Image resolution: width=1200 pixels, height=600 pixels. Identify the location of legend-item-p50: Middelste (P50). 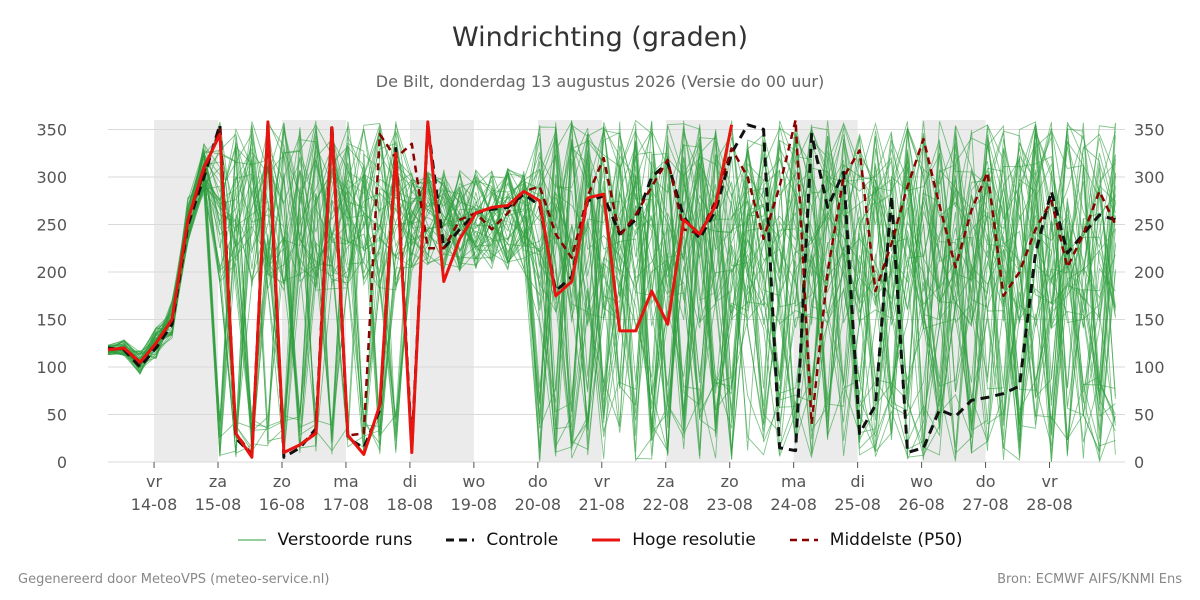
(876, 540).